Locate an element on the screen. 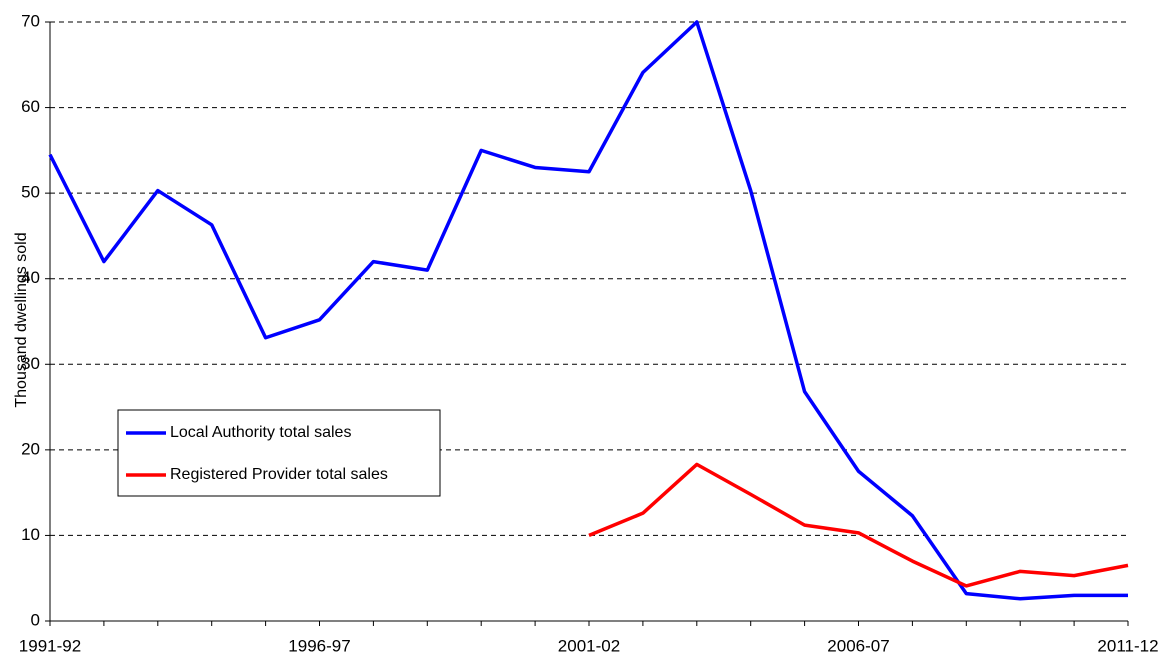 The image size is (1176, 666). x-tick-label: 1996-97 is located at coordinates (319, 645).